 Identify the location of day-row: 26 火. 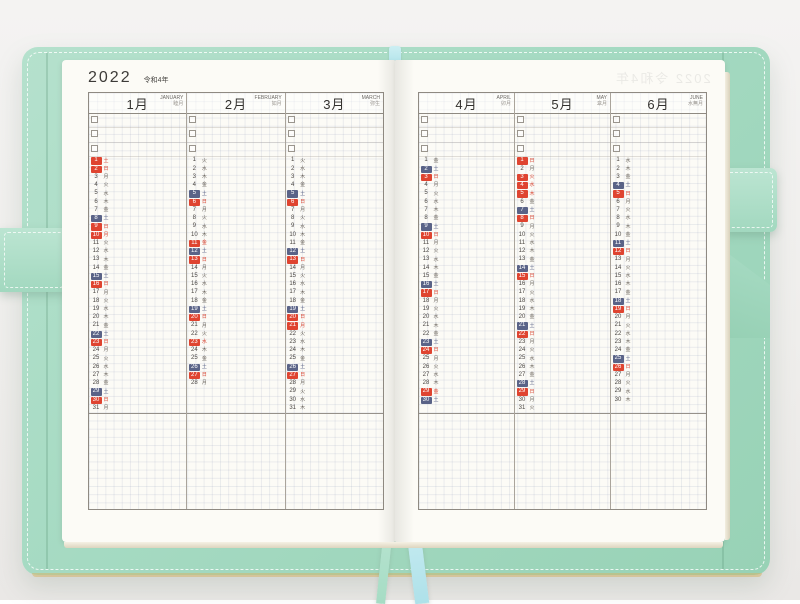
(466, 367).